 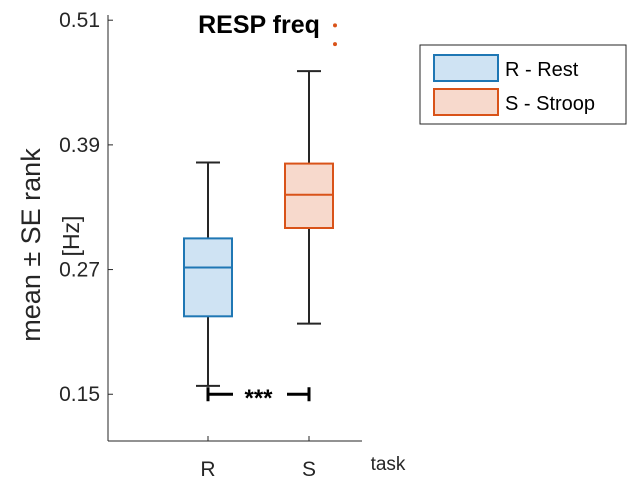 I want to click on x-tick-label: S, so click(x=309, y=469).